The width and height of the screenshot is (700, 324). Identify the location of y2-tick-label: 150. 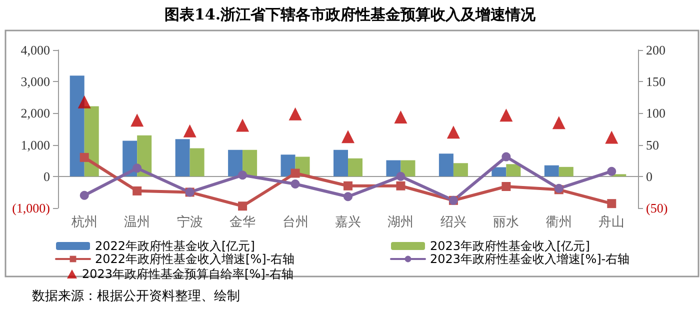
(656, 82).